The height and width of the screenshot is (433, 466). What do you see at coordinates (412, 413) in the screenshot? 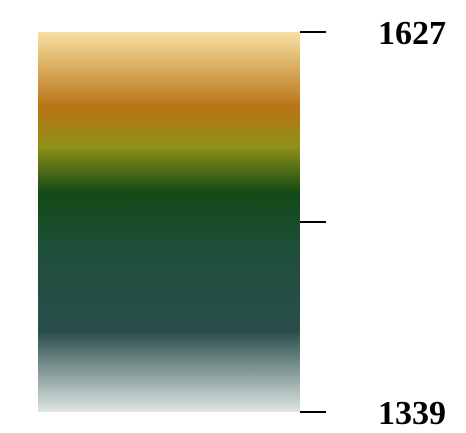
I see `tick-label-min: 1339` at bounding box center [412, 413].